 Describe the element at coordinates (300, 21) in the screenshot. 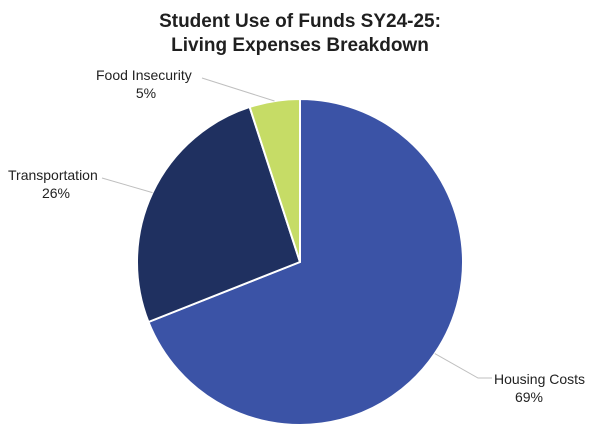

I see `chart-title: Student Use of Funds SY24-25:` at that location.